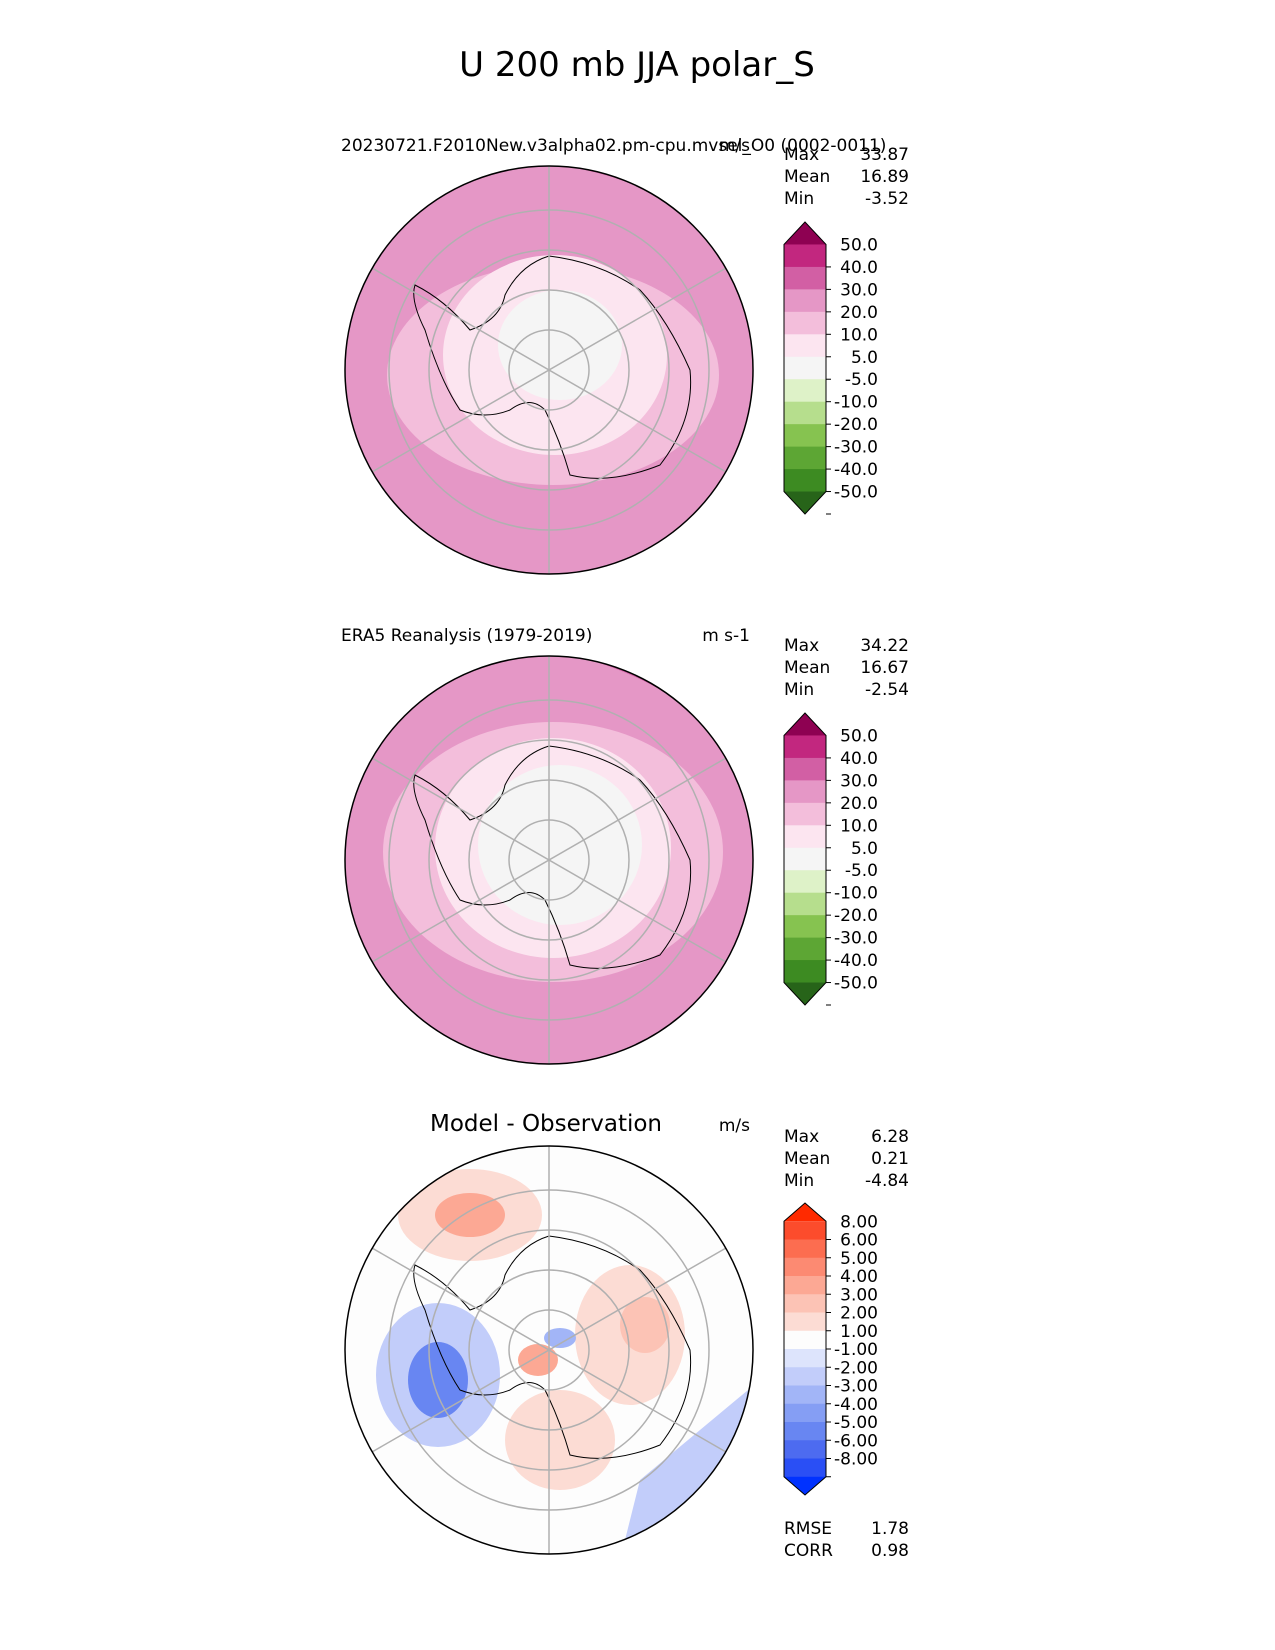 This screenshot has width=1275, height=1650. What do you see at coordinates (859, 781) in the screenshot?
I see `colorbar-tick-label: 30.0` at bounding box center [859, 781].